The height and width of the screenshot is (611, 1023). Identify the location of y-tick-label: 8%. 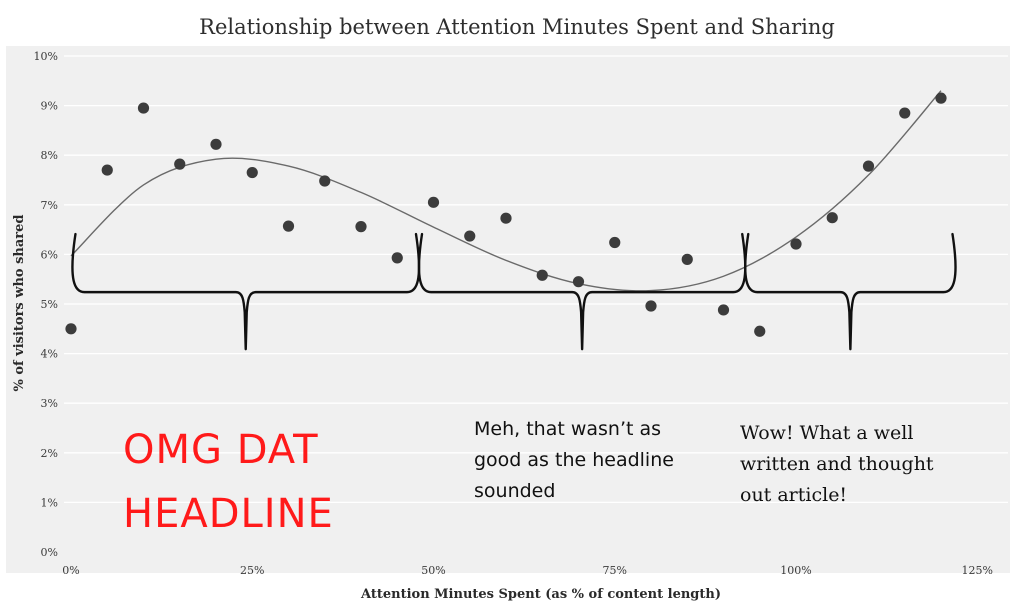
(49, 155).